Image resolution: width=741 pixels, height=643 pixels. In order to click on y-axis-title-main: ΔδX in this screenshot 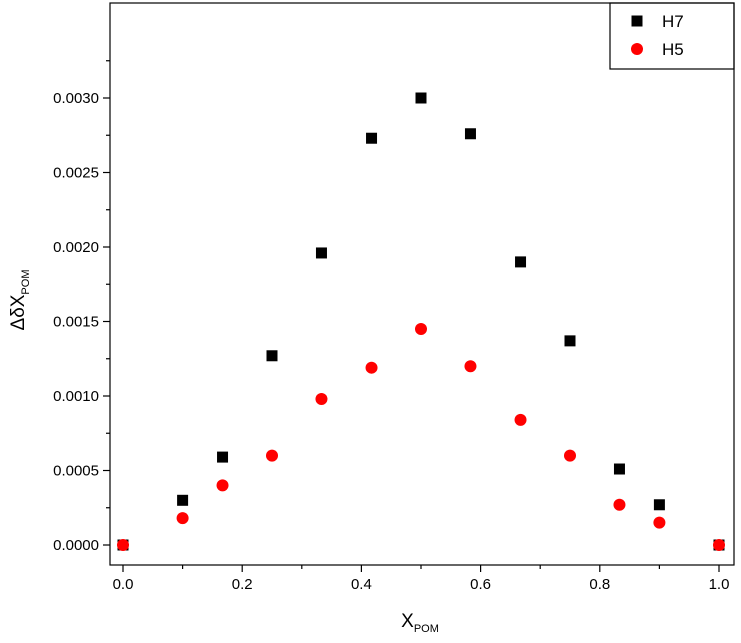, I will do `click(18, 312)`.